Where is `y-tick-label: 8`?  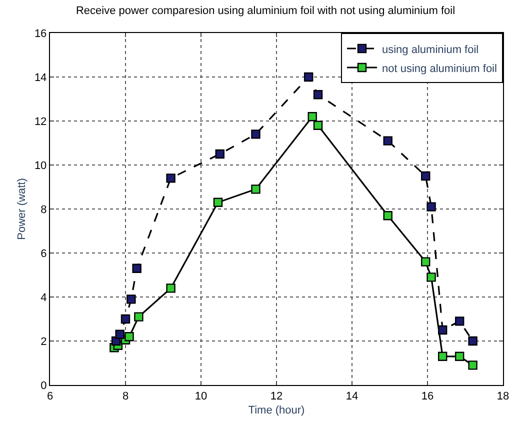 y-tick-label: 8 is located at coordinates (43, 210).